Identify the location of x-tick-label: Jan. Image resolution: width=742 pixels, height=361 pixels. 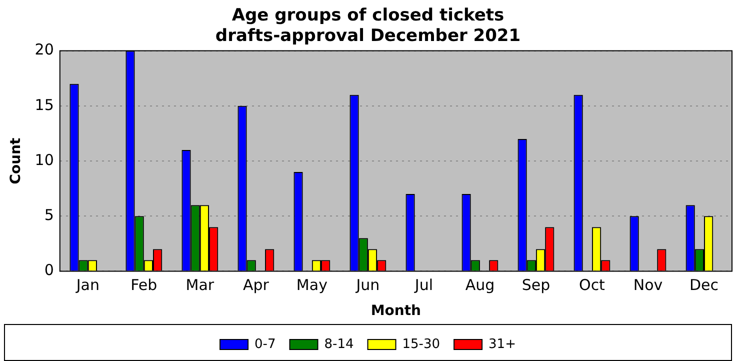
(87, 285).